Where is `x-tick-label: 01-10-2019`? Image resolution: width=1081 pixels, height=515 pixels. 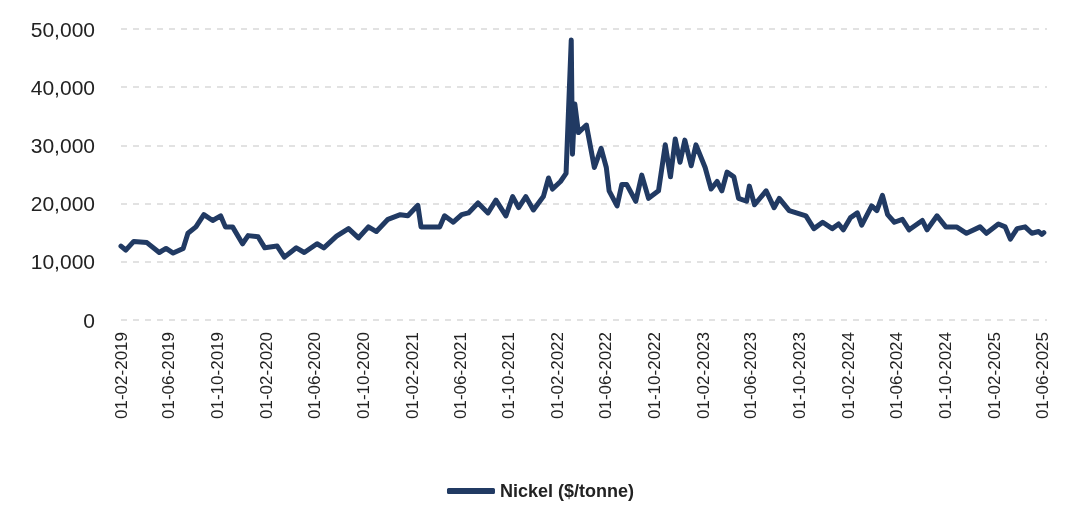
x-tick-label: 01-10-2019 is located at coordinates (217, 375).